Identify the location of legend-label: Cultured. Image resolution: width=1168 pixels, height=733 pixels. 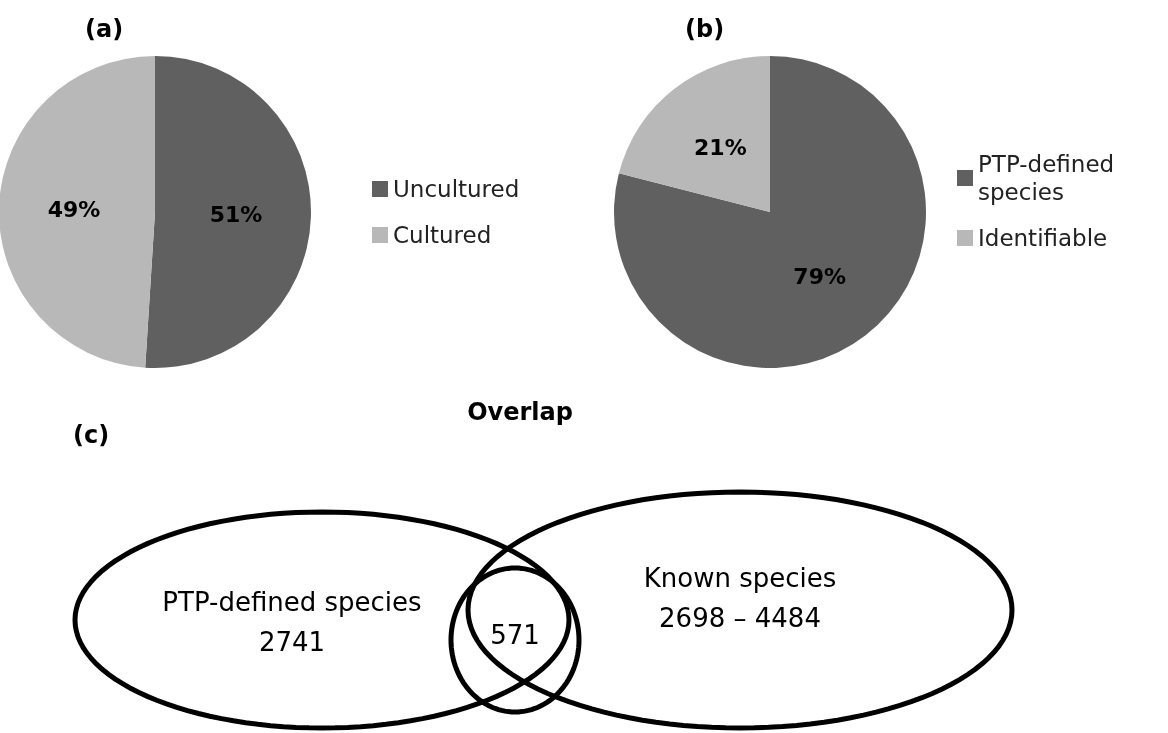
(442, 235).